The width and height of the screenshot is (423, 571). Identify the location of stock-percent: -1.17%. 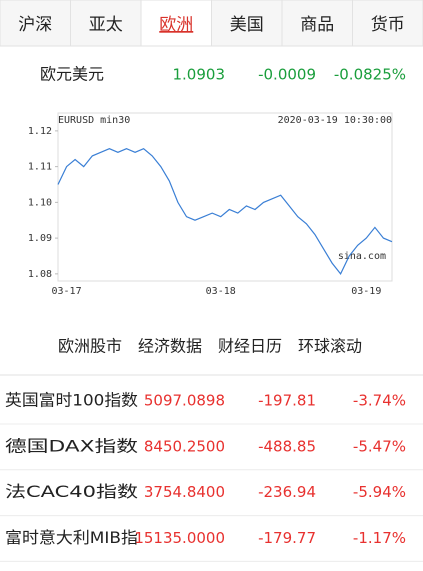
(379, 538).